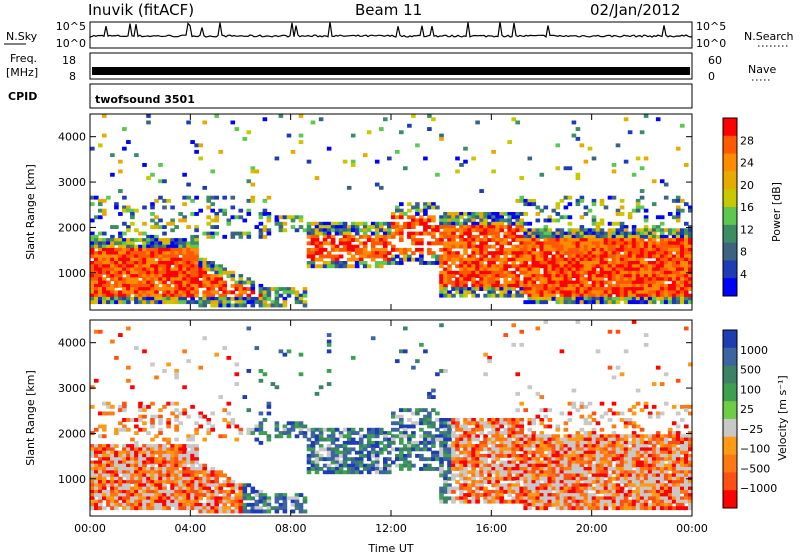 The height and width of the screenshot is (554, 800). Describe the element at coordinates (22, 96) in the screenshot. I see `cpid-label: CPID` at that location.